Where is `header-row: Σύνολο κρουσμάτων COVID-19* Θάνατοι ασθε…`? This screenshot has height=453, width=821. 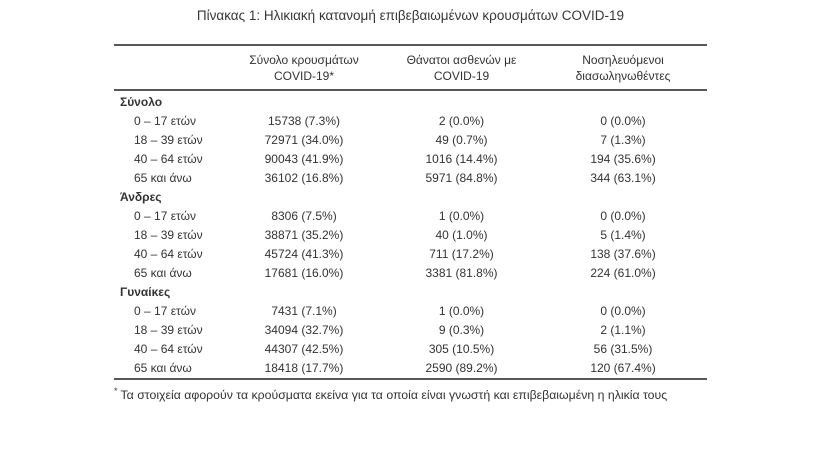 header-row: Σύνολο κρουσμάτων COVID-19* Θάνατοι ασθε… is located at coordinates (410, 67).